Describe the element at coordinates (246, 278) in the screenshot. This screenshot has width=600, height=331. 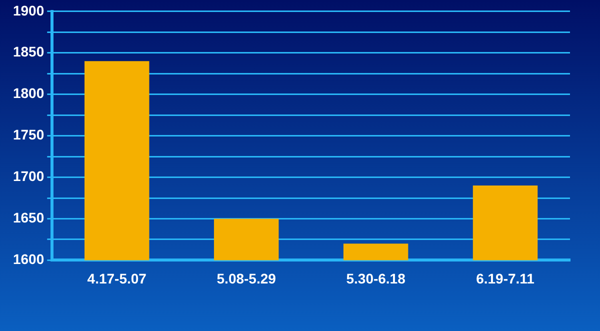
I see `x-tick-label: 5.08-5.29` at that location.